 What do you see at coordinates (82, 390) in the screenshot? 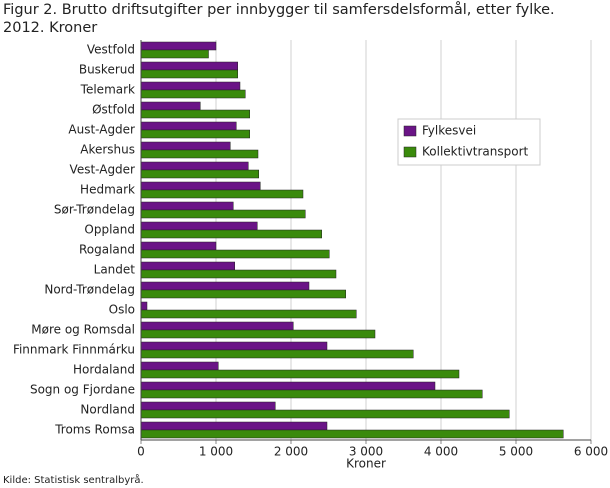
I see `y-tick-label: Sogn og Fjordane` at bounding box center [82, 390].